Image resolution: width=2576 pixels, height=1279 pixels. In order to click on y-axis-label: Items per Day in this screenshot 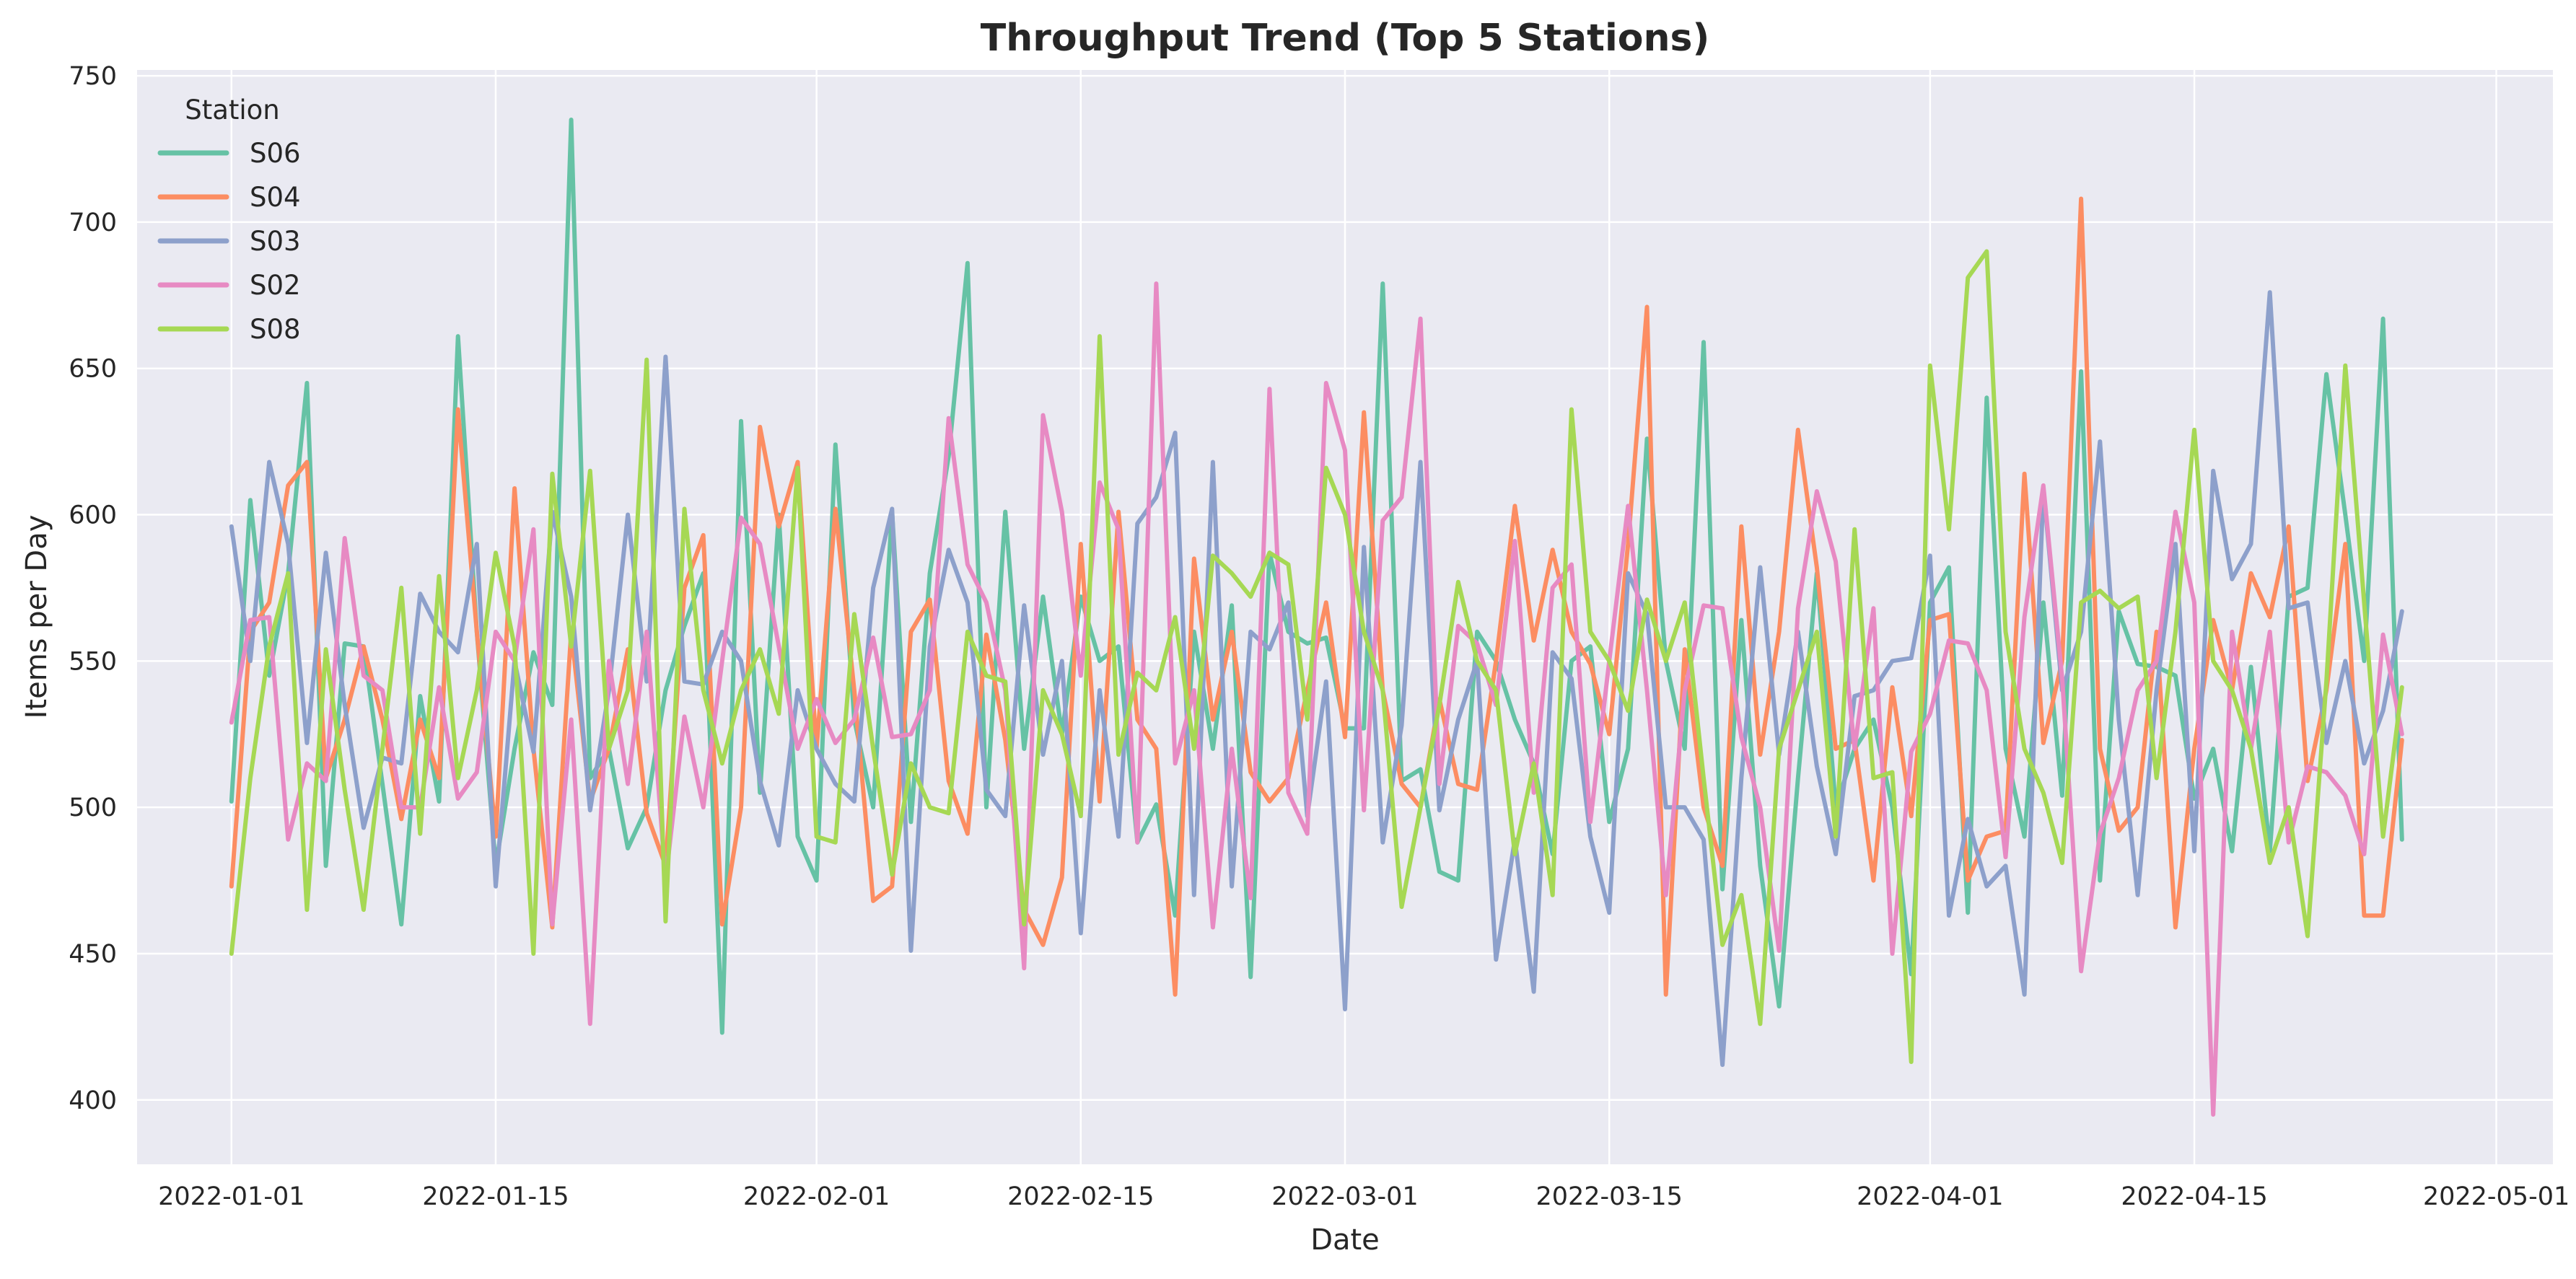, I will do `click(36, 617)`.